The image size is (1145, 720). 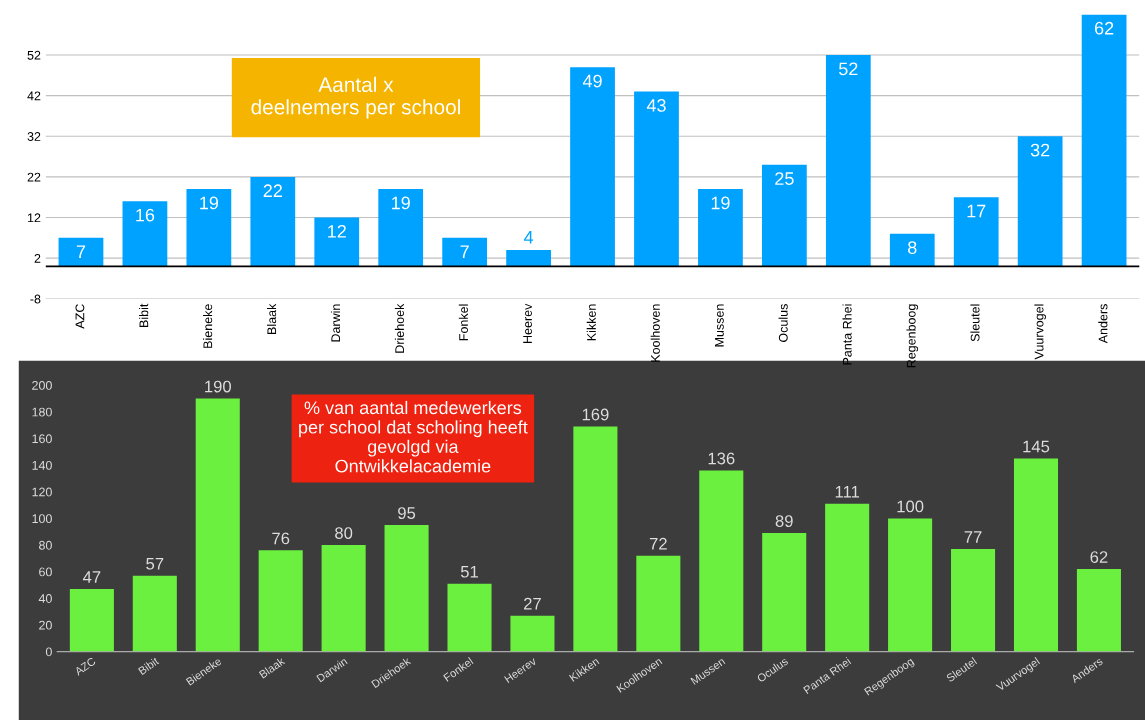 What do you see at coordinates (847, 492) in the screenshot?
I see `data-label: 111` at bounding box center [847, 492].